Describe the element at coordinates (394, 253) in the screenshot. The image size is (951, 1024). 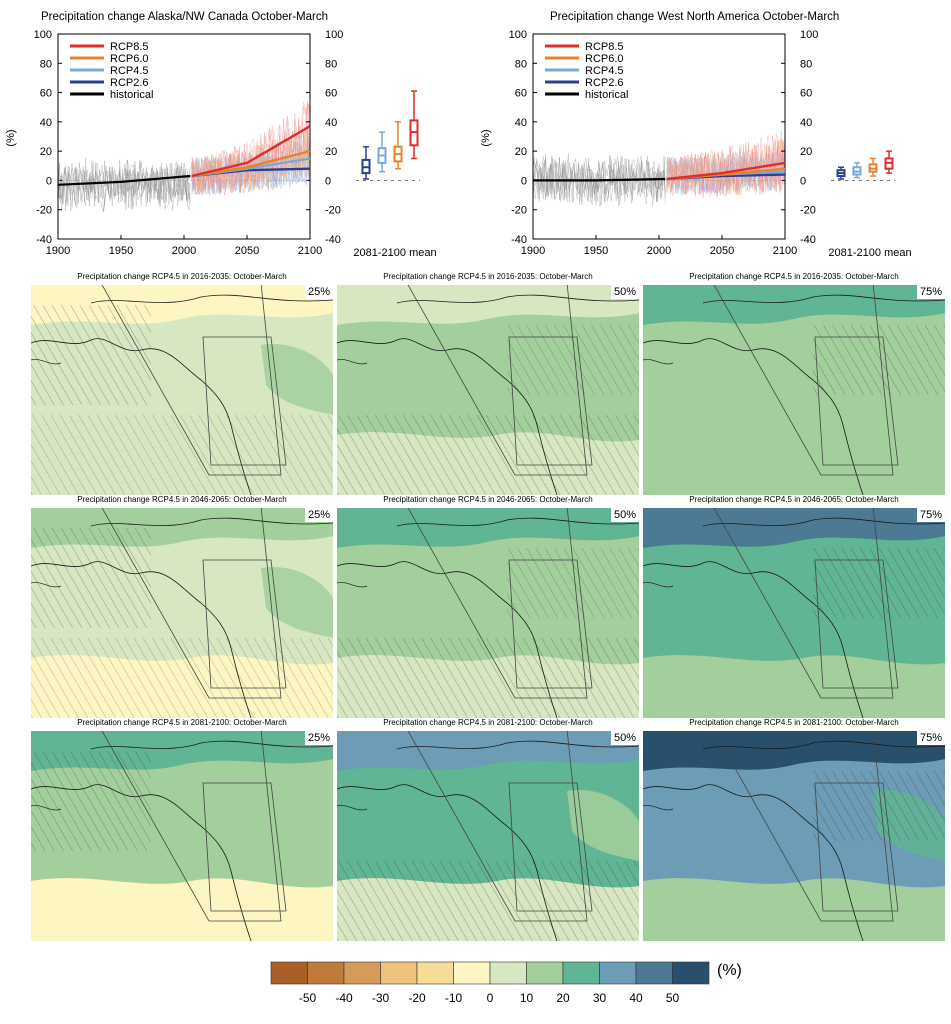
I see `mean-label: 2081-2100 mean` at that location.